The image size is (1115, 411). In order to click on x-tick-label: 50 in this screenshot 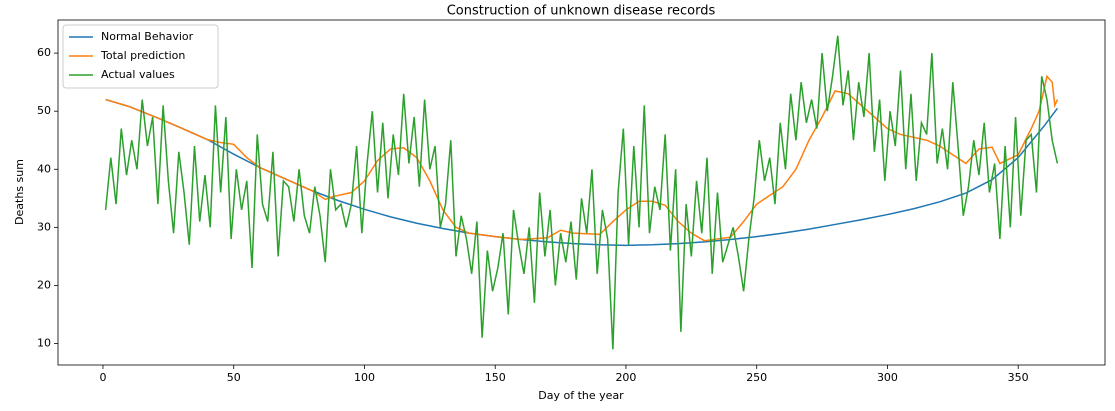, I will do `click(234, 377)`.